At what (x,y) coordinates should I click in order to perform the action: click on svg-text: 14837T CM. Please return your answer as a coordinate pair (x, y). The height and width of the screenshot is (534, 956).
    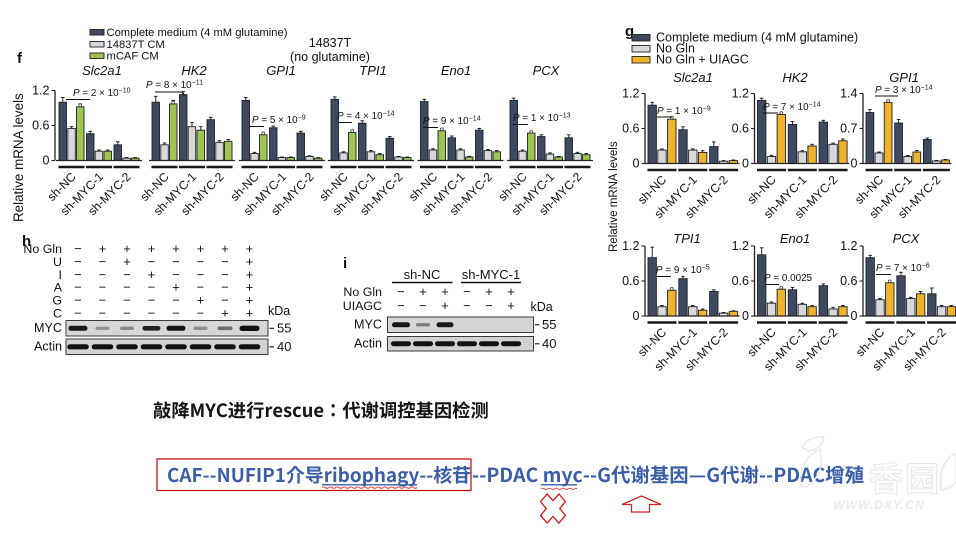
    Looking at the image, I should click on (136, 45).